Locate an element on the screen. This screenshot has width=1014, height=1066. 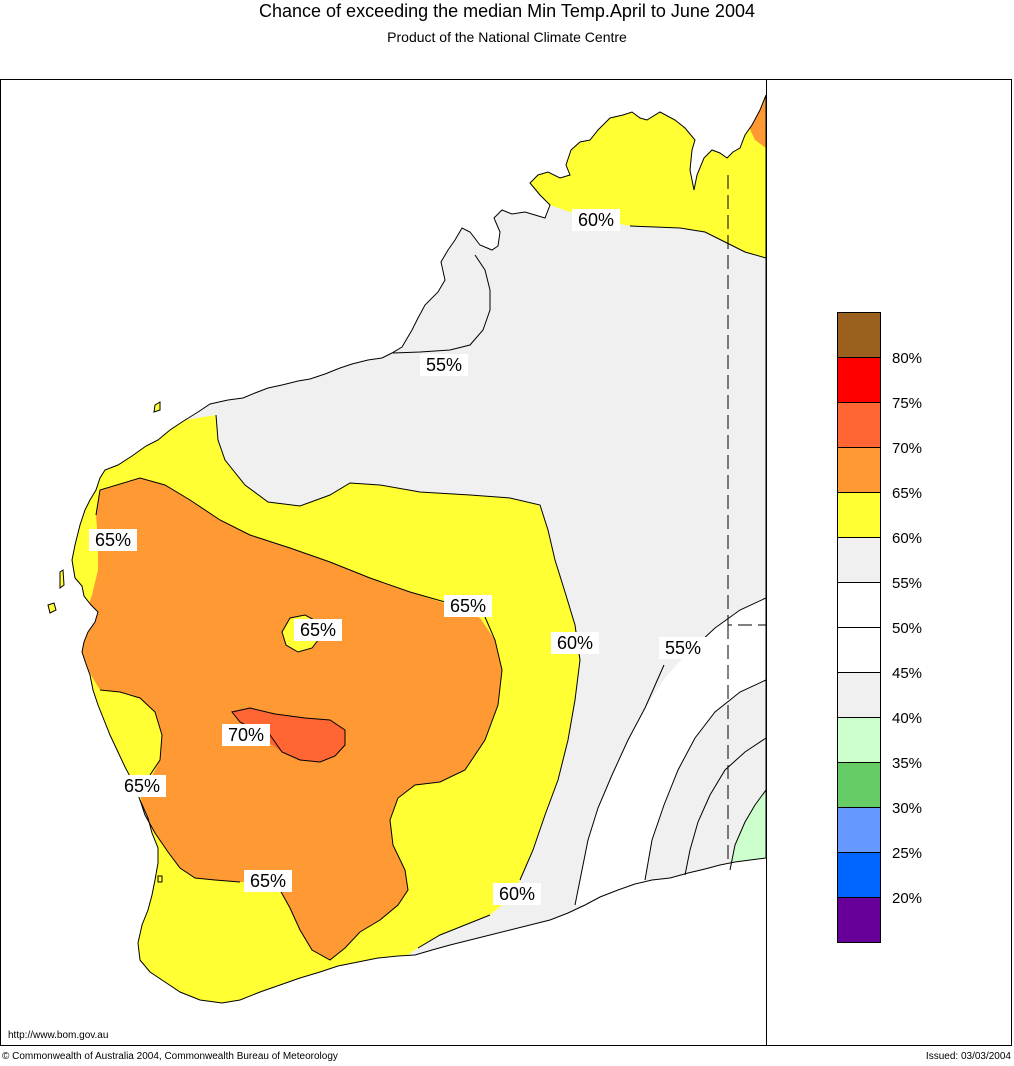
legend-label: 30% is located at coordinates (907, 808).